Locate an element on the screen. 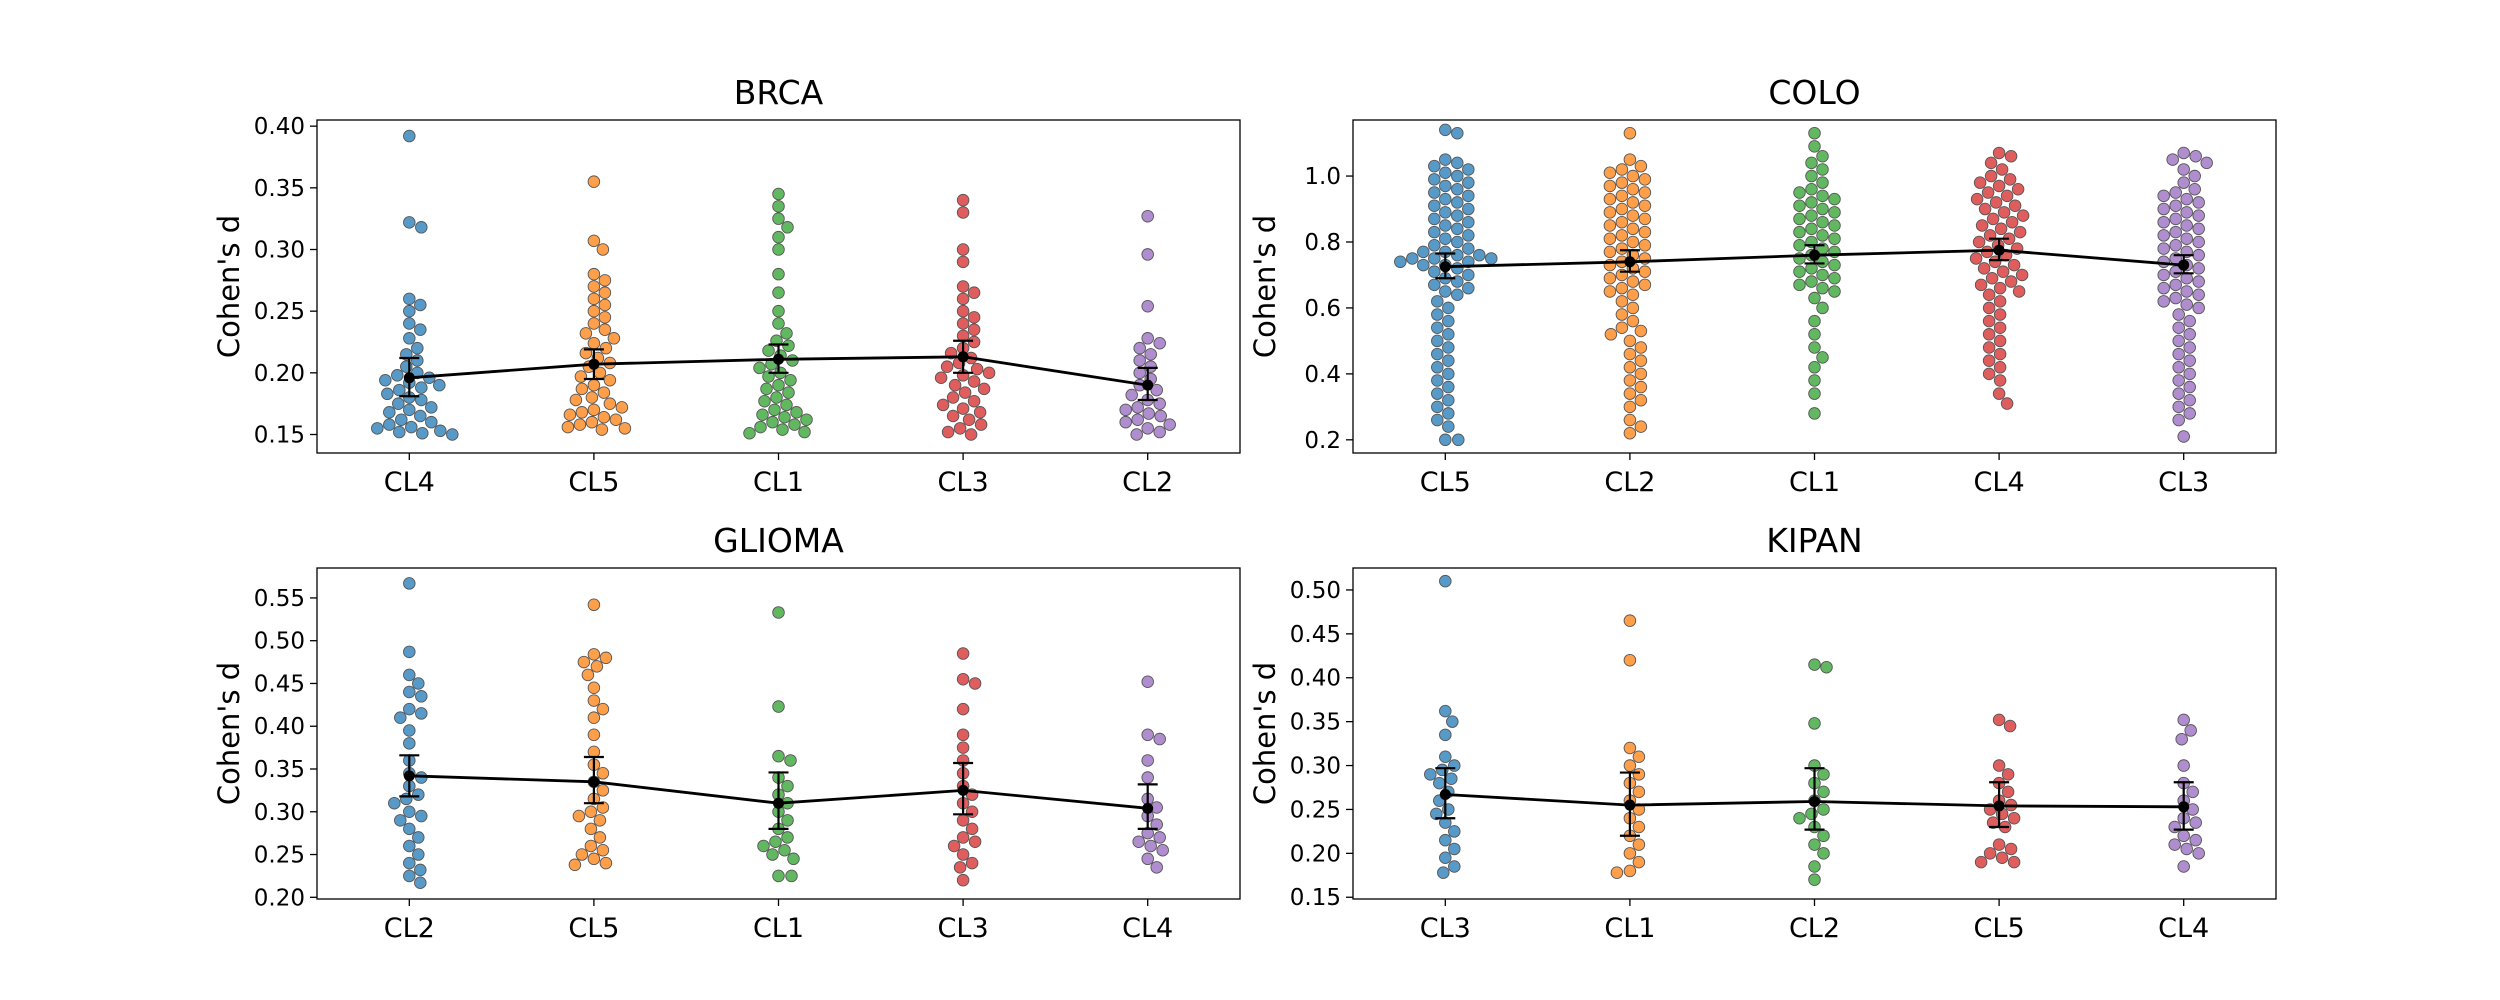  x-tick-label: CL4 is located at coordinates (409, 482).